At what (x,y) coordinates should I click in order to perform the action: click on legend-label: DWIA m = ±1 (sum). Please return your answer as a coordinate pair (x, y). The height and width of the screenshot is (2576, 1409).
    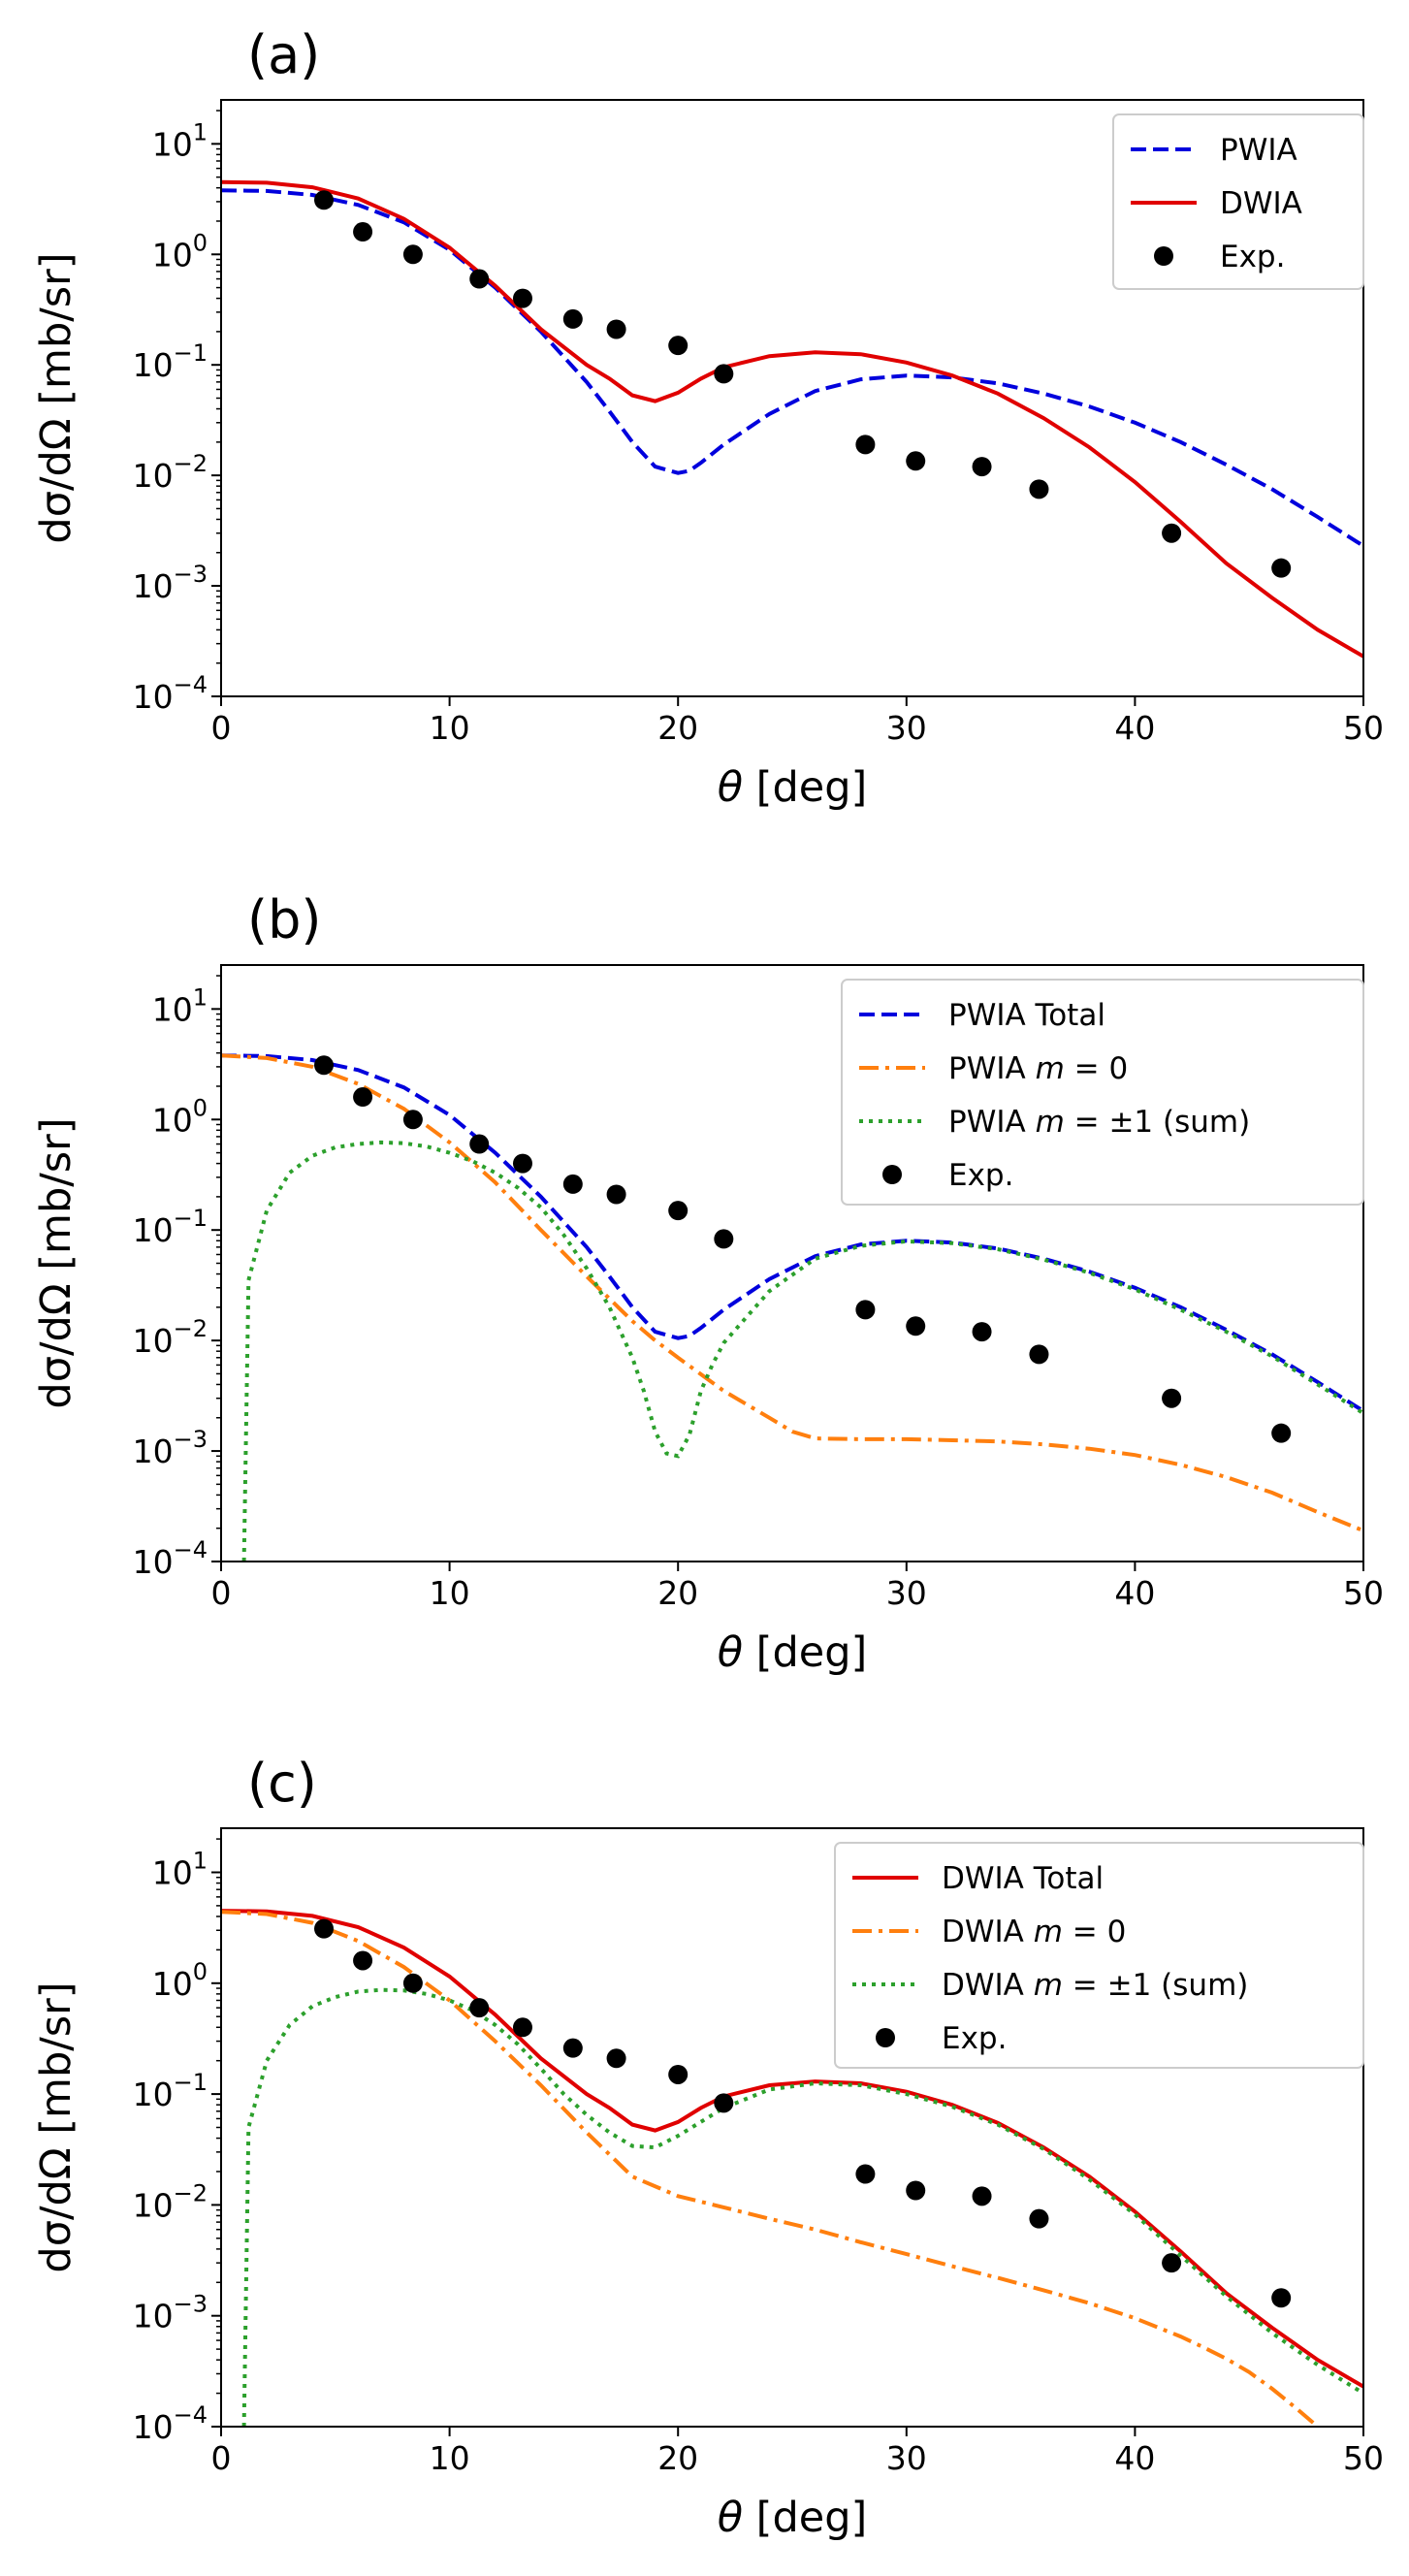
    Looking at the image, I should click on (1095, 1985).